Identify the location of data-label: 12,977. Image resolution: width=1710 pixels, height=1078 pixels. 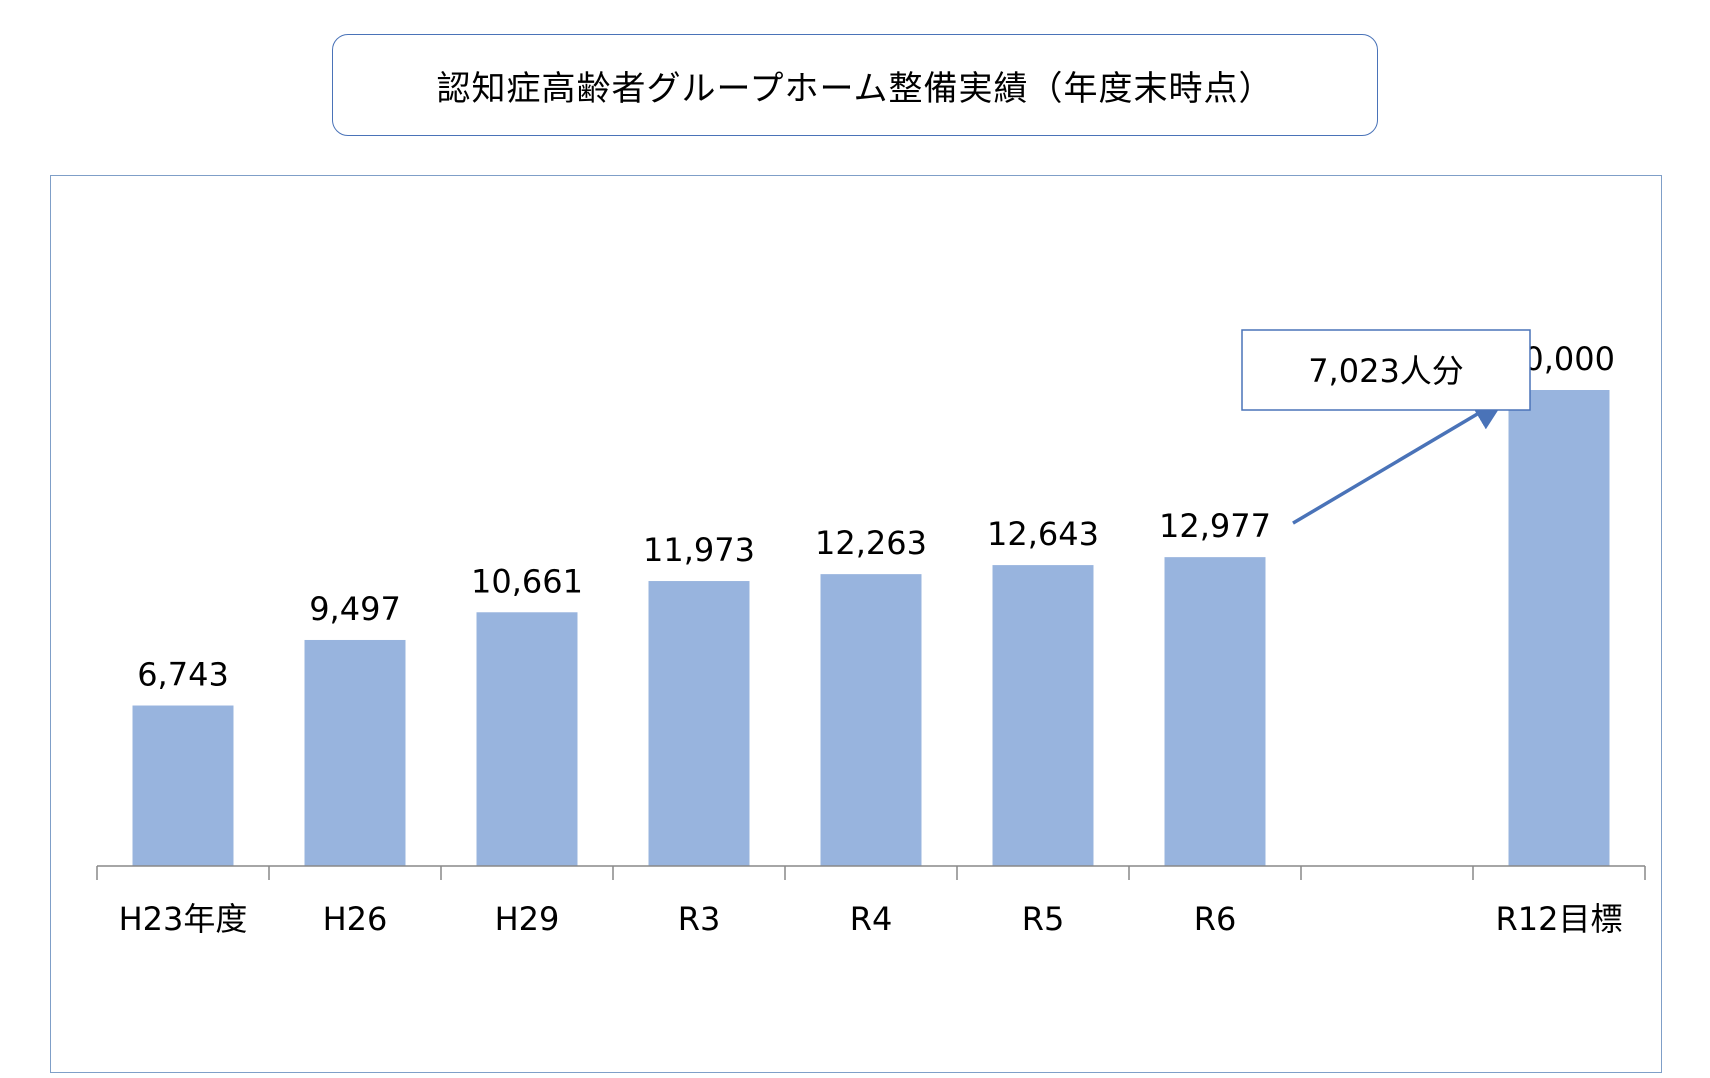
(1215, 526).